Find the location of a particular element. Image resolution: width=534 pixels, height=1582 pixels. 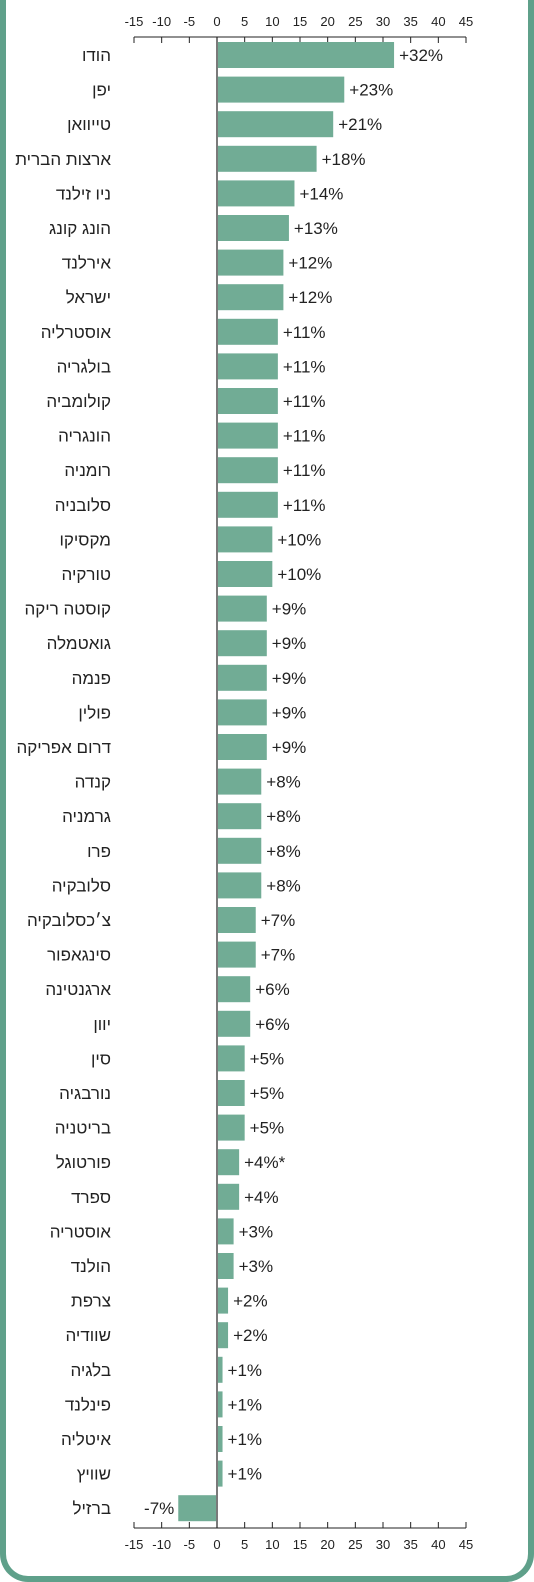

value-label: +6% is located at coordinates (272, 989).